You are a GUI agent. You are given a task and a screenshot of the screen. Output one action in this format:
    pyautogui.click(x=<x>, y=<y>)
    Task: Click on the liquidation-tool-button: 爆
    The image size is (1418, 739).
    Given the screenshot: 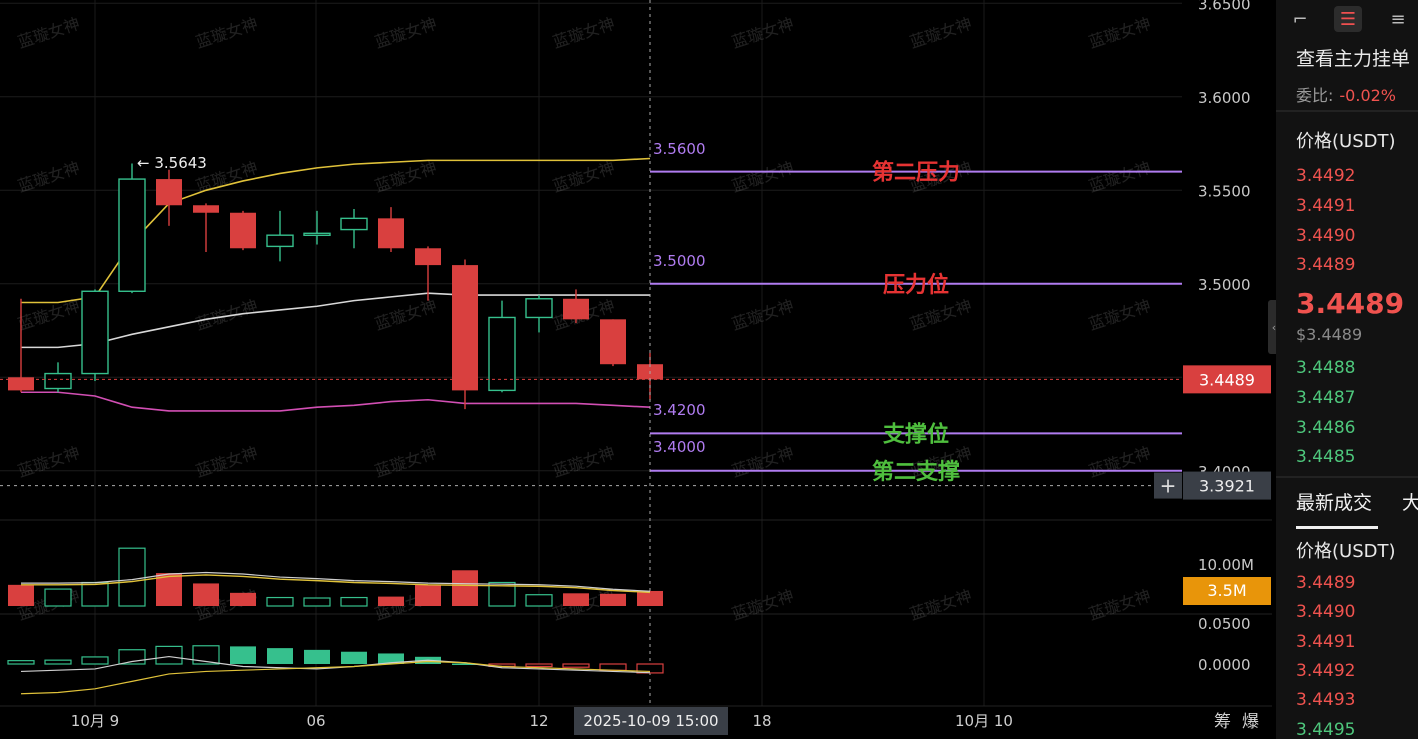 What is the action you would take?
    pyautogui.click(x=1250, y=722)
    